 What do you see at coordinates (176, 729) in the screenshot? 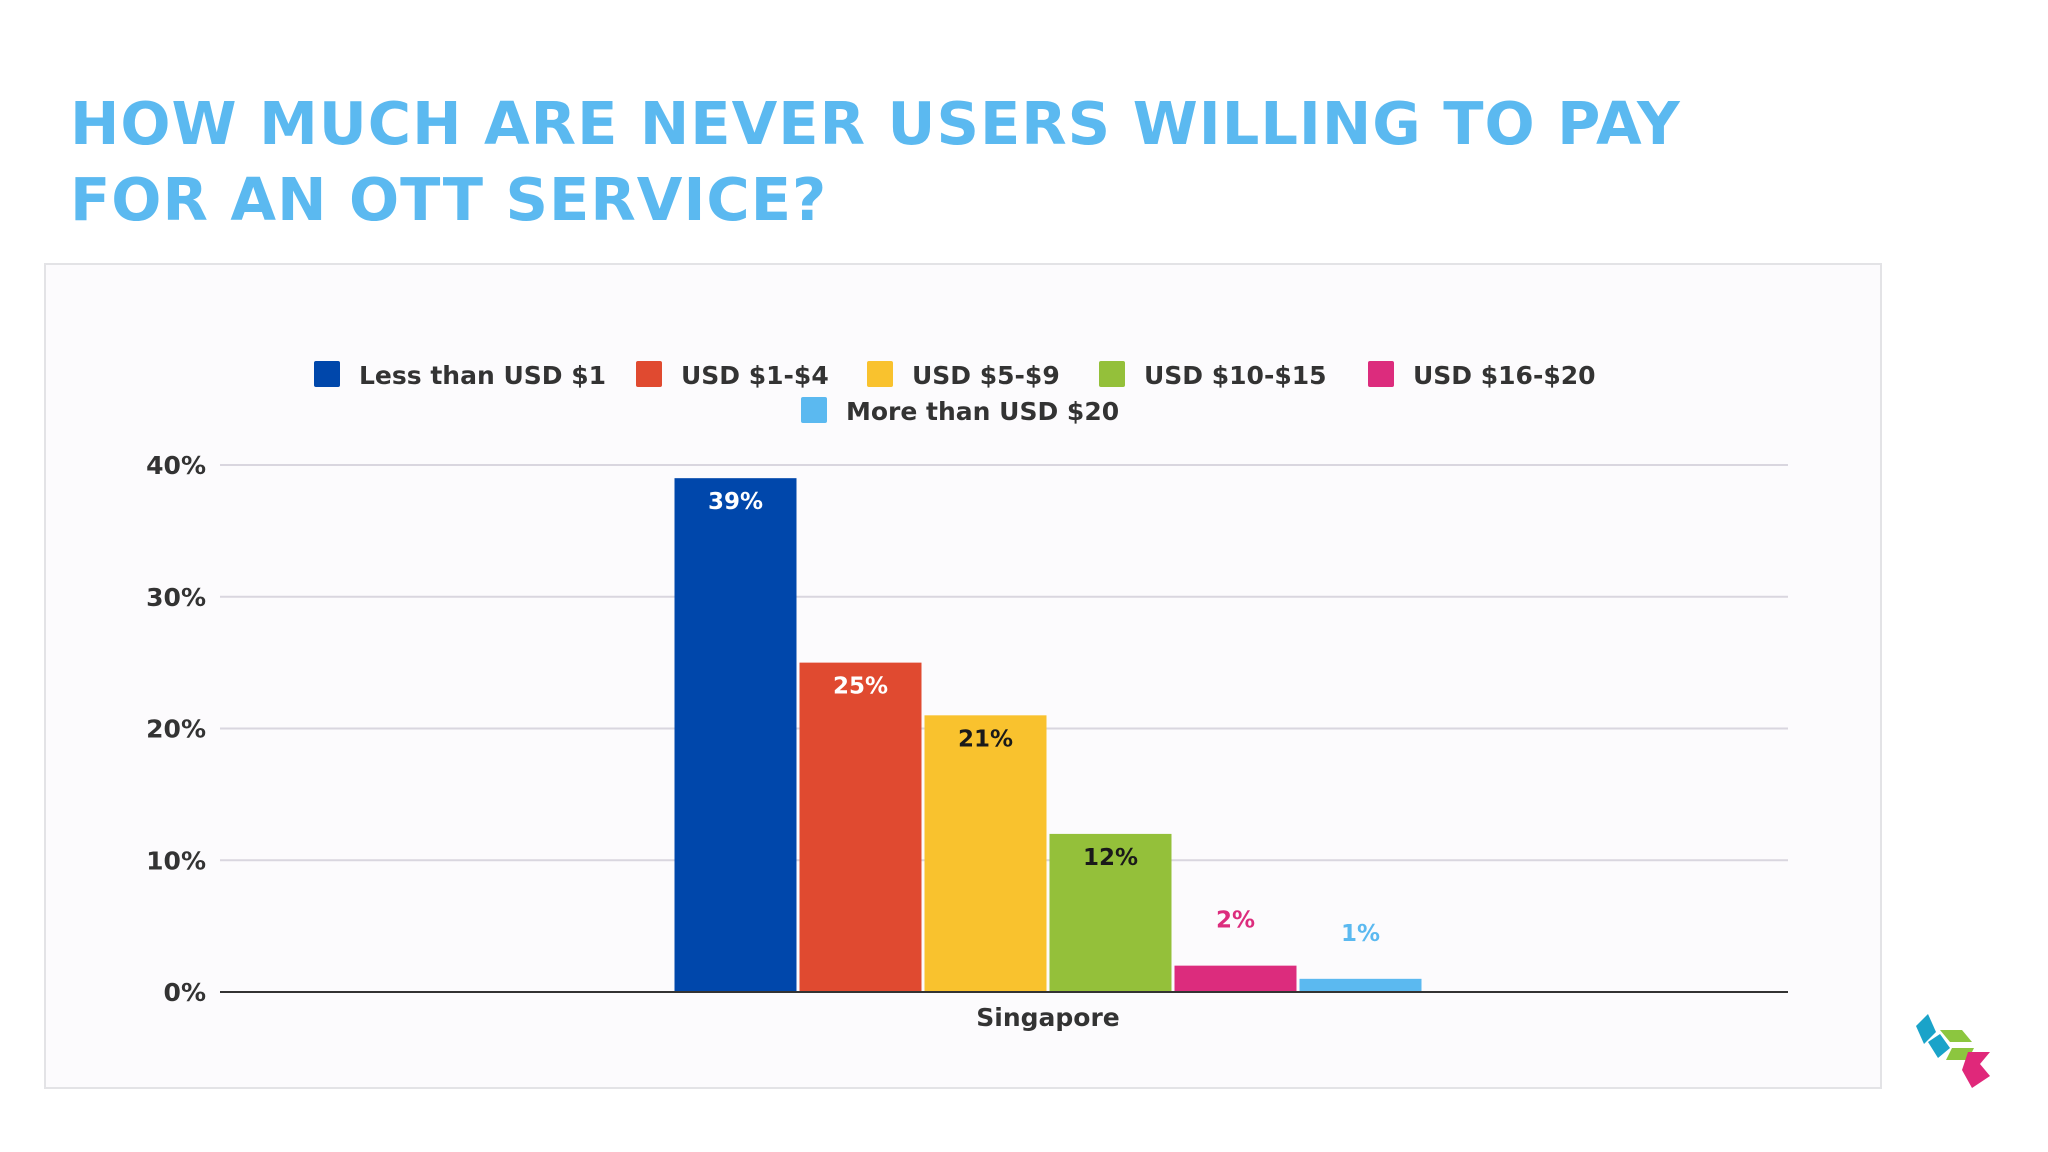
I see `y-tick-label: 20%` at bounding box center [176, 729].